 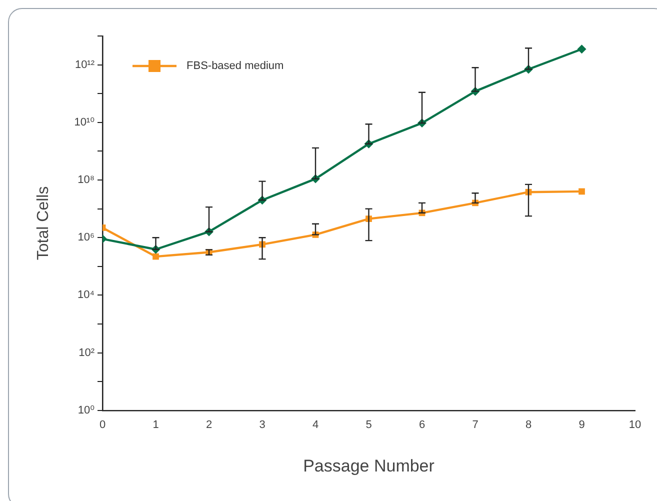 What do you see at coordinates (87, 410) in the screenshot?
I see `y-tick-label: 10⁰` at bounding box center [87, 410].